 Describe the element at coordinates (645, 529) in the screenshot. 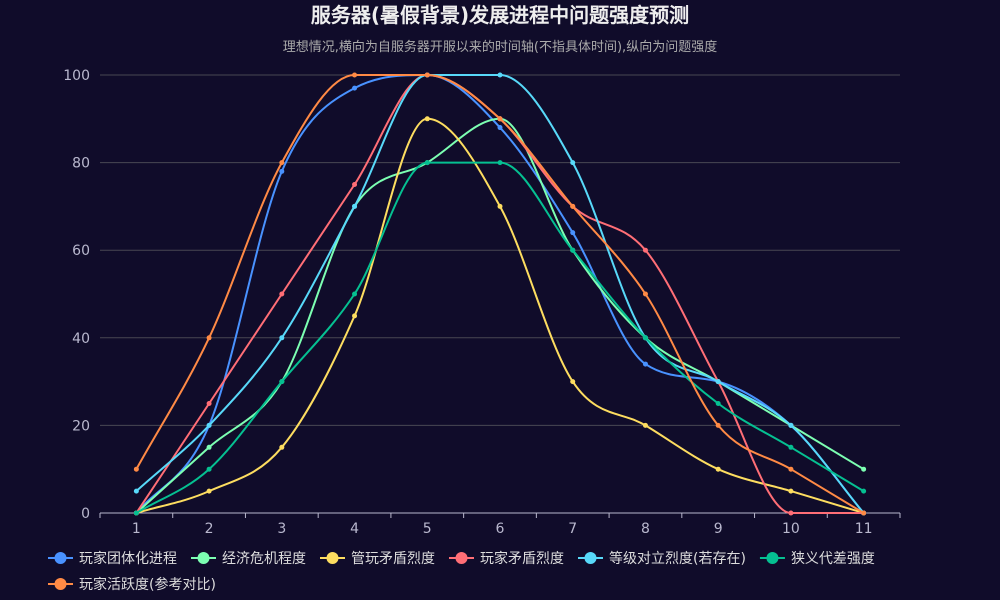

I see `x-tick-label: 8` at that location.